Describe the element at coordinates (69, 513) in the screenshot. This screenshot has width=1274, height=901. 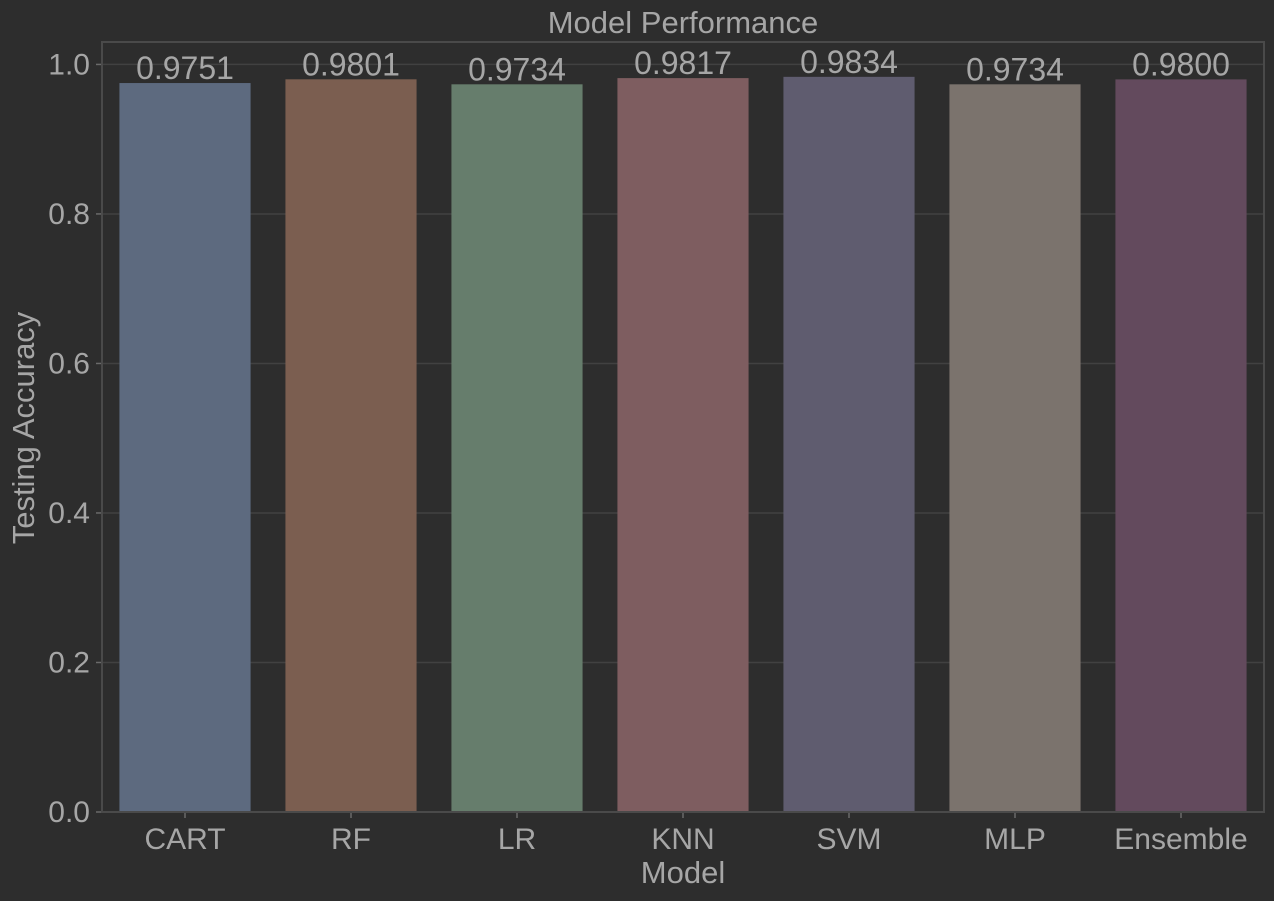
I see `y-tick-label: 0.4` at that location.